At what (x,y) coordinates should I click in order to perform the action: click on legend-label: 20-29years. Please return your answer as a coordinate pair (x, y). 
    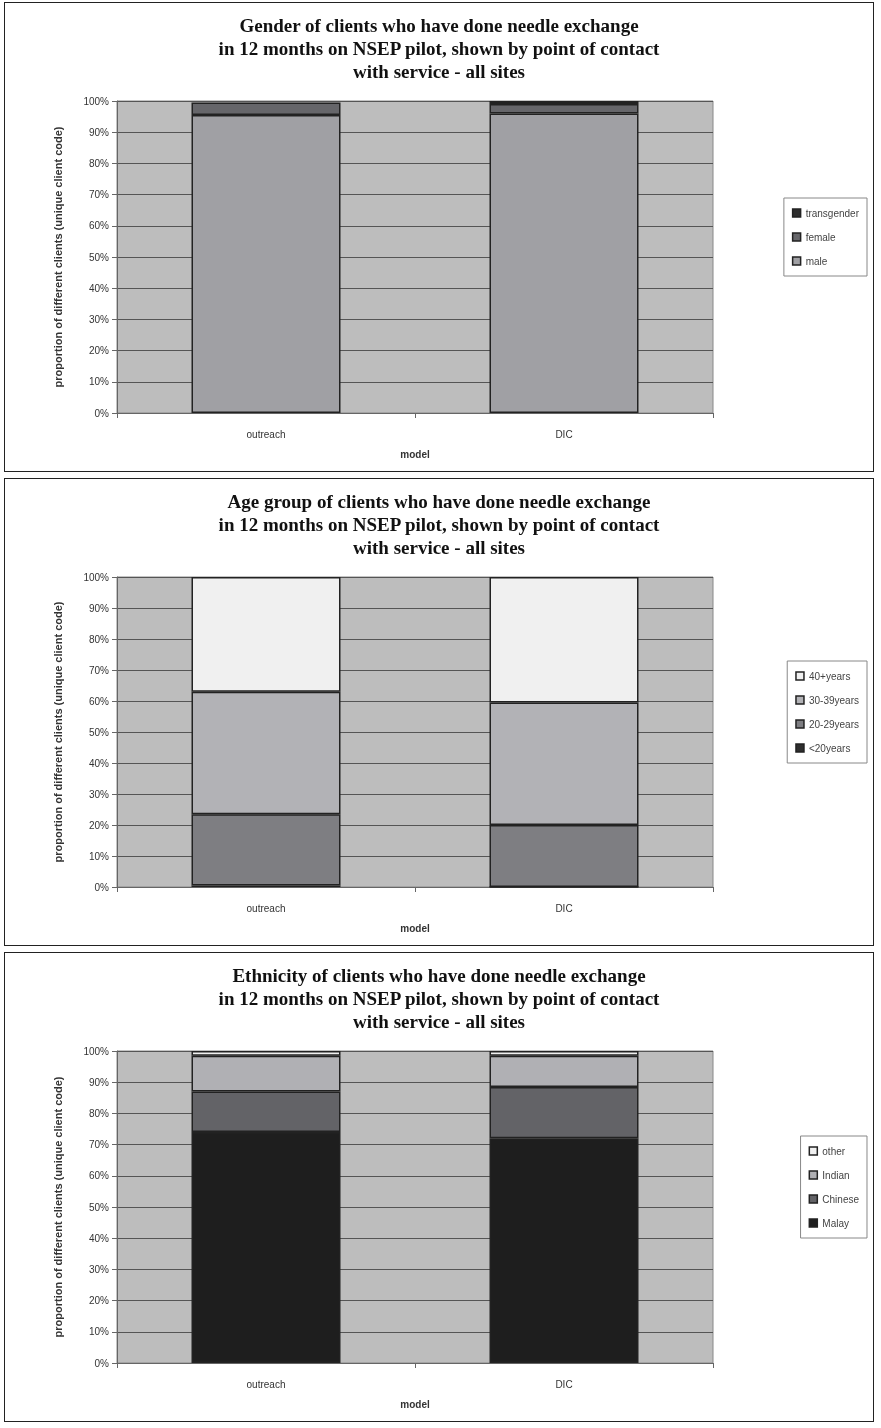
    Looking at the image, I should click on (833, 724).